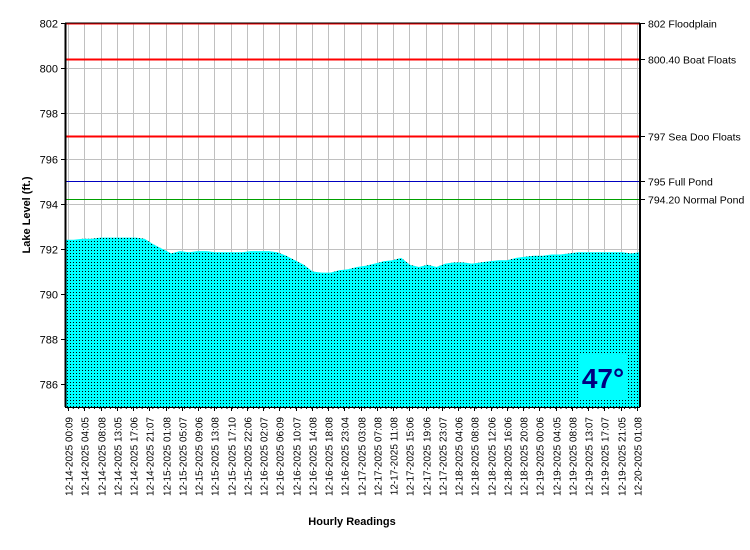  I want to click on x-tick-label: 12-16-2025 23:04, so click(346, 456).